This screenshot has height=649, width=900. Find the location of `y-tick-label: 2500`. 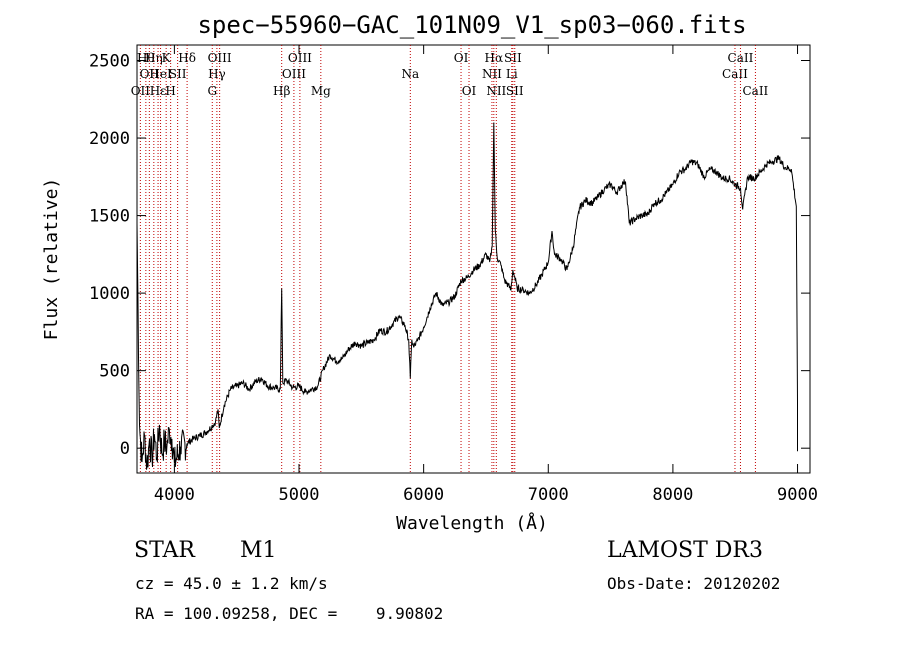

y-tick-label: 2500 is located at coordinates (109, 62).